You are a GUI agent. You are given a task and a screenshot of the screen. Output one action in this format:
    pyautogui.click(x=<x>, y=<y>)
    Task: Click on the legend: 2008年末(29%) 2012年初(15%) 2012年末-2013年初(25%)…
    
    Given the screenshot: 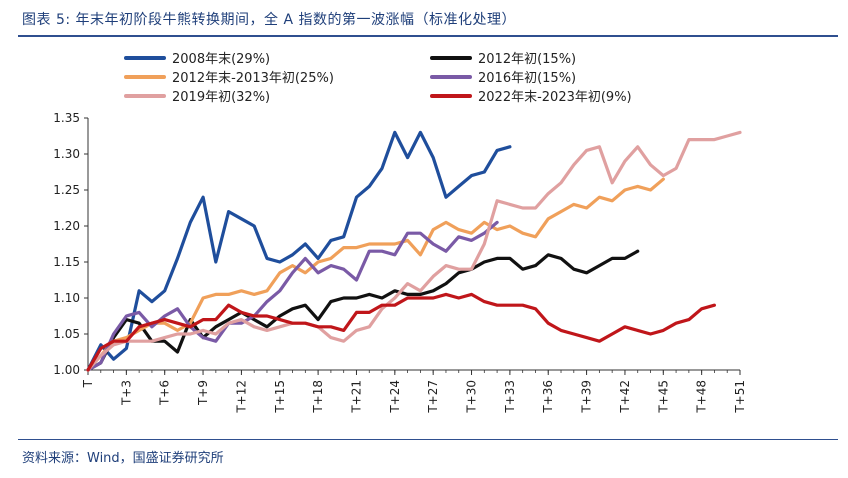 What is the action you would take?
    pyautogui.click(x=378, y=78)
    